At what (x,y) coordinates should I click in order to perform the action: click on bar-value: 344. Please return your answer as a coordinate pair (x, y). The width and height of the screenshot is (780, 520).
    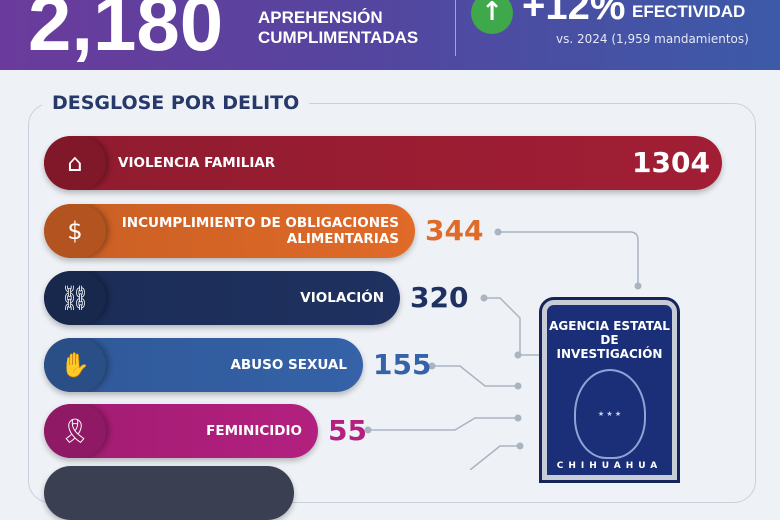
    Looking at the image, I should click on (454, 230).